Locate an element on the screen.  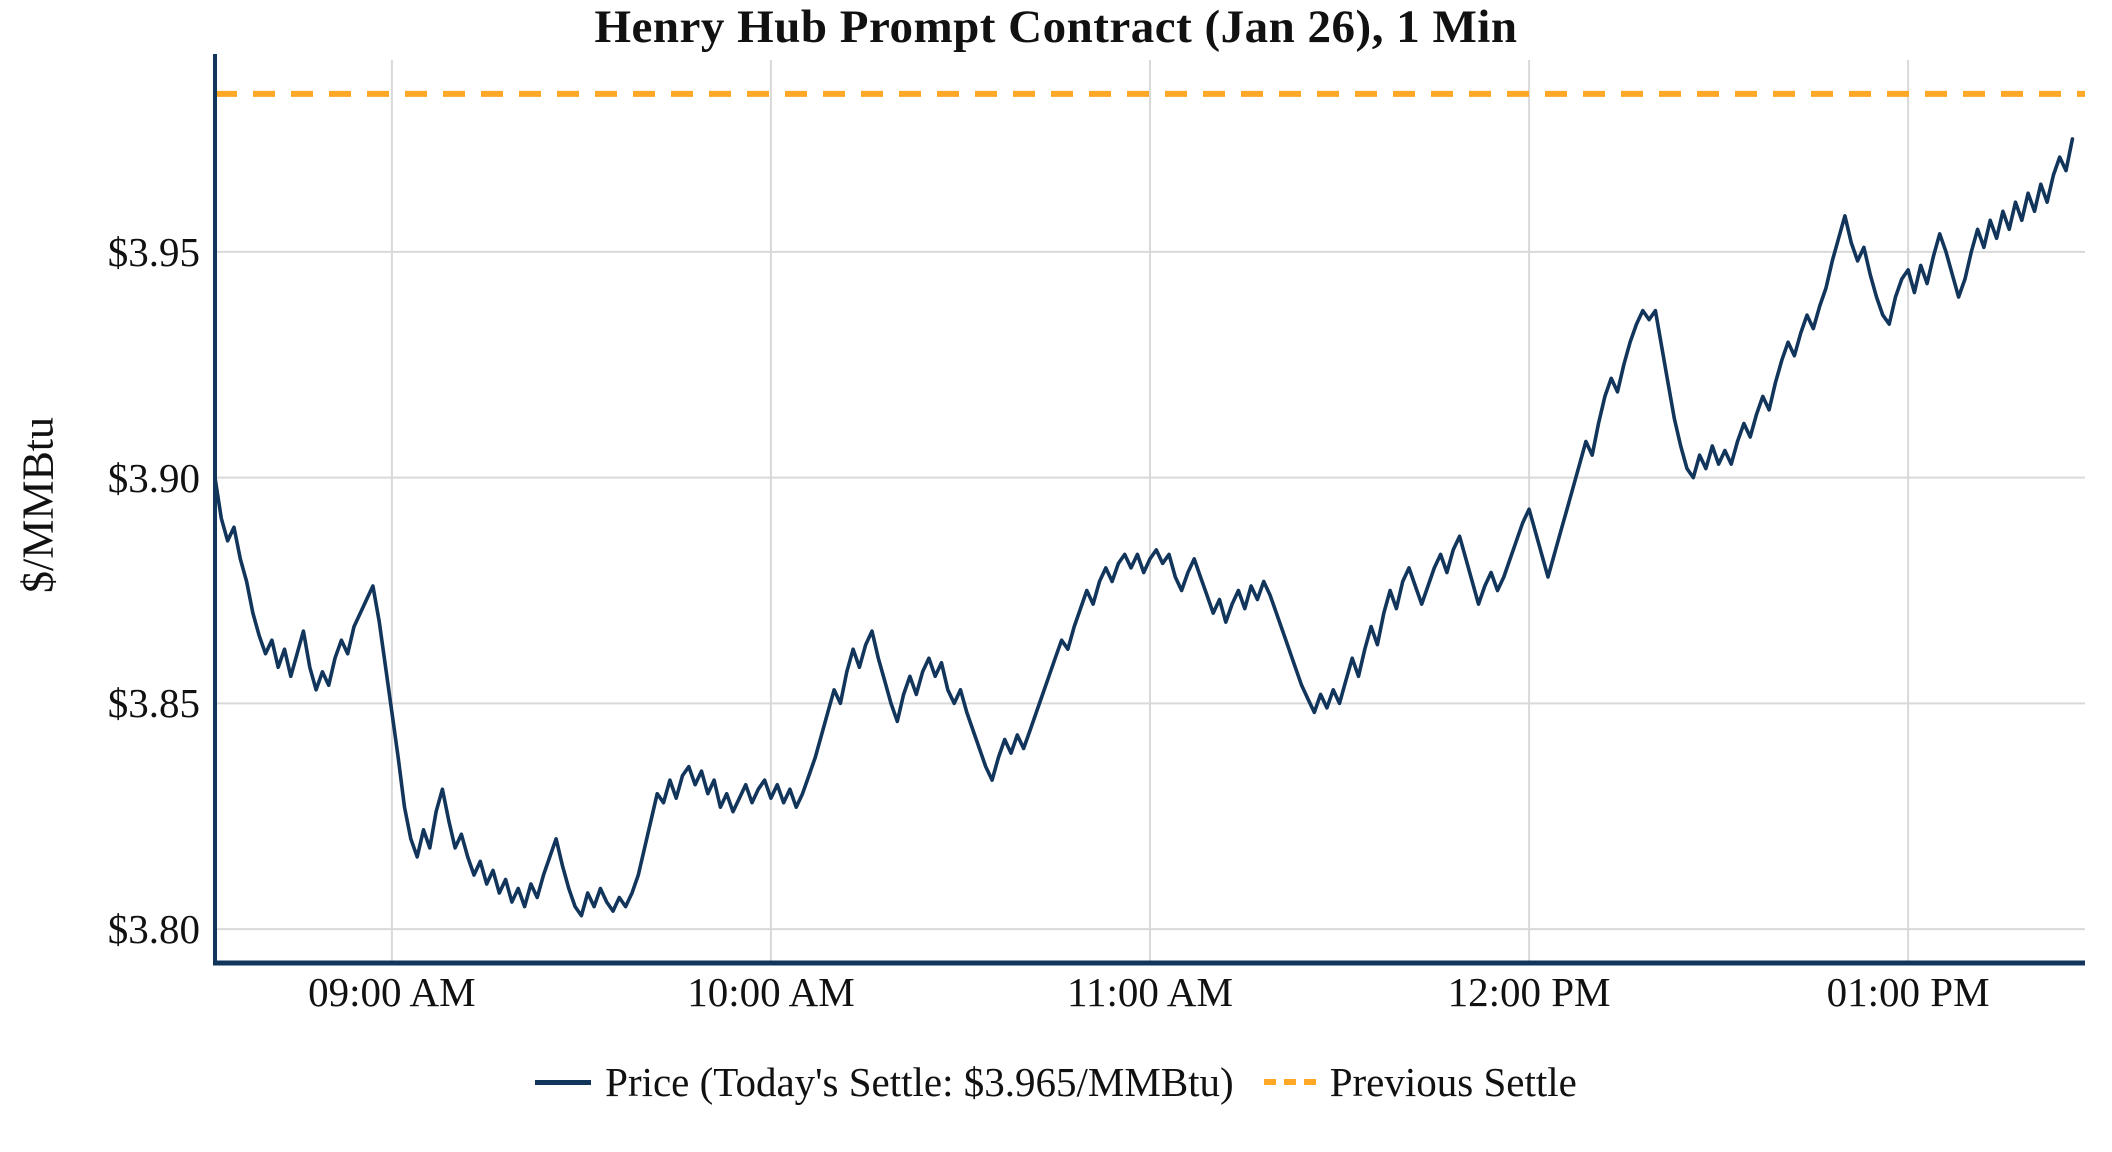
y-tick-label: $3.80 is located at coordinates (153, 929).